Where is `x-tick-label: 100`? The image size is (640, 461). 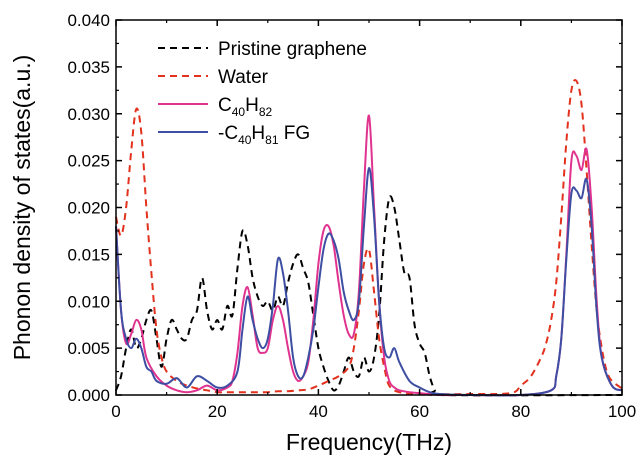
x-tick-label: 100 is located at coordinates (622, 411).